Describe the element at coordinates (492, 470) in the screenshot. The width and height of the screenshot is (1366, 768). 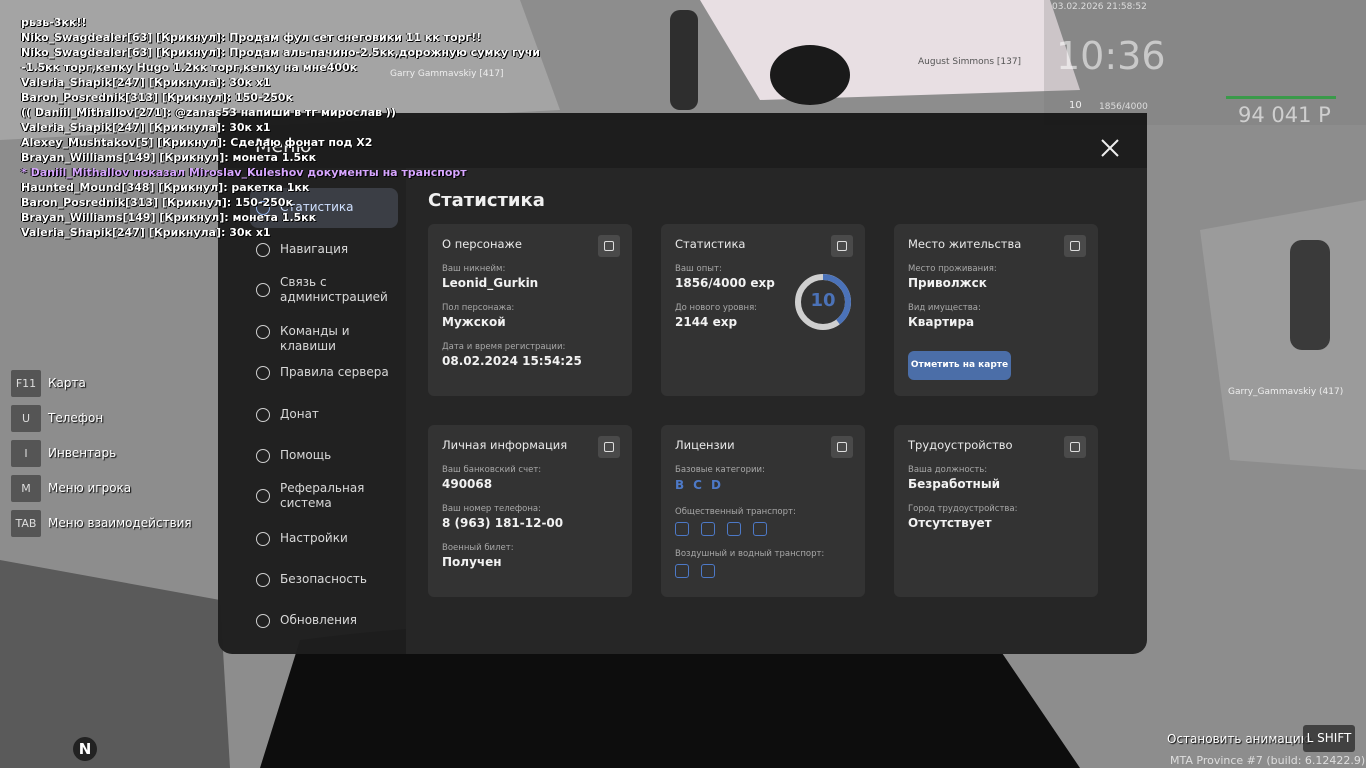
I see `field-label: Ваш банковский счет:` at that location.